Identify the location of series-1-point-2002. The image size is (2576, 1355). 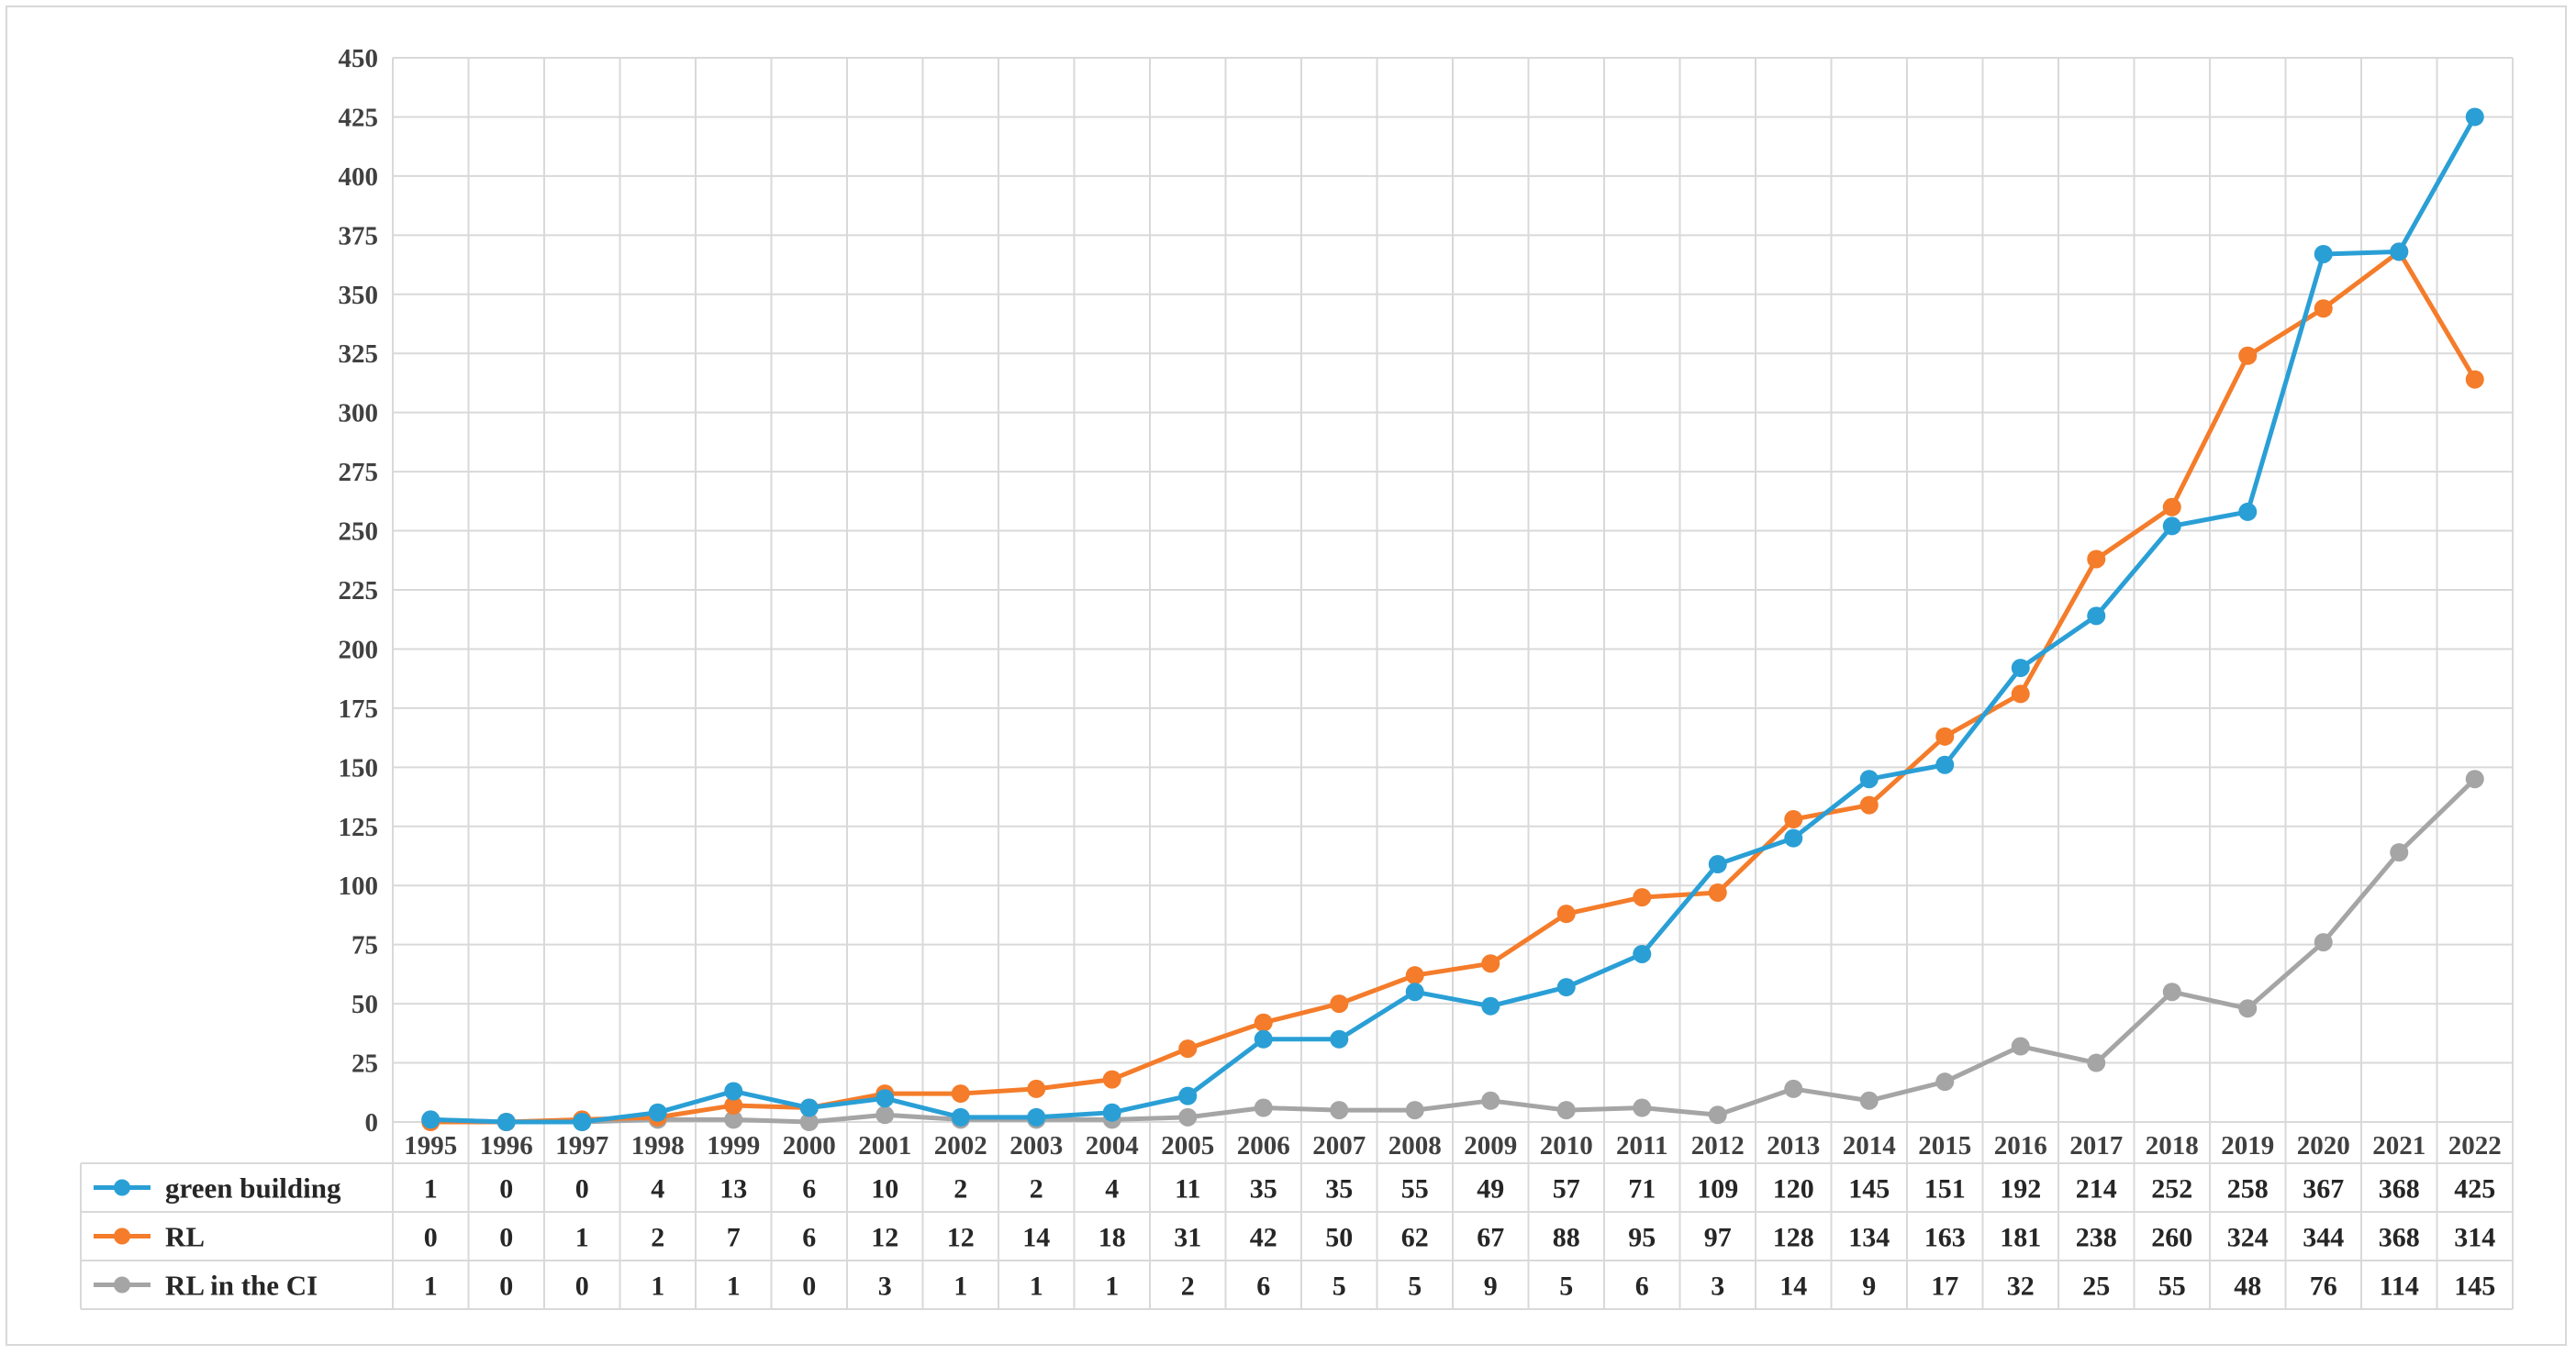
(961, 1094).